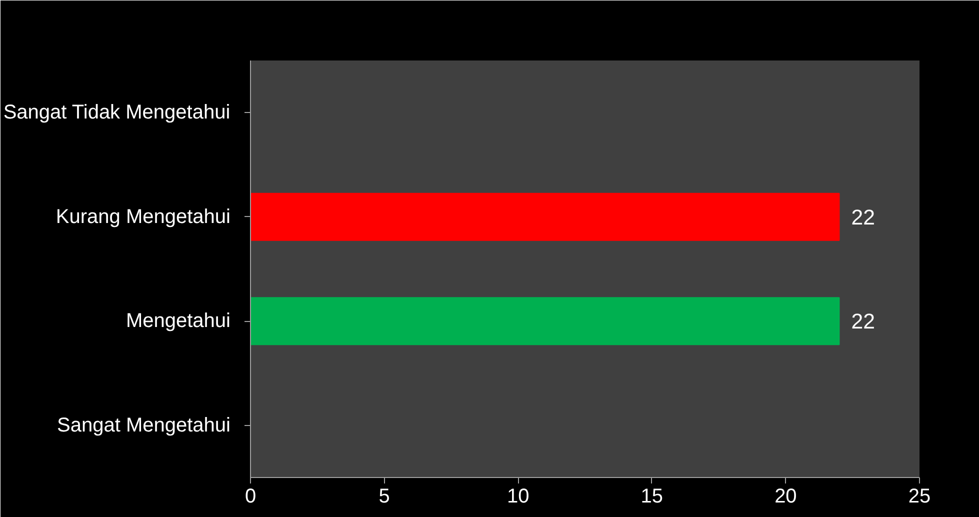  Describe the element at coordinates (384, 497) in the screenshot. I see `x-tick-label: 5` at that location.